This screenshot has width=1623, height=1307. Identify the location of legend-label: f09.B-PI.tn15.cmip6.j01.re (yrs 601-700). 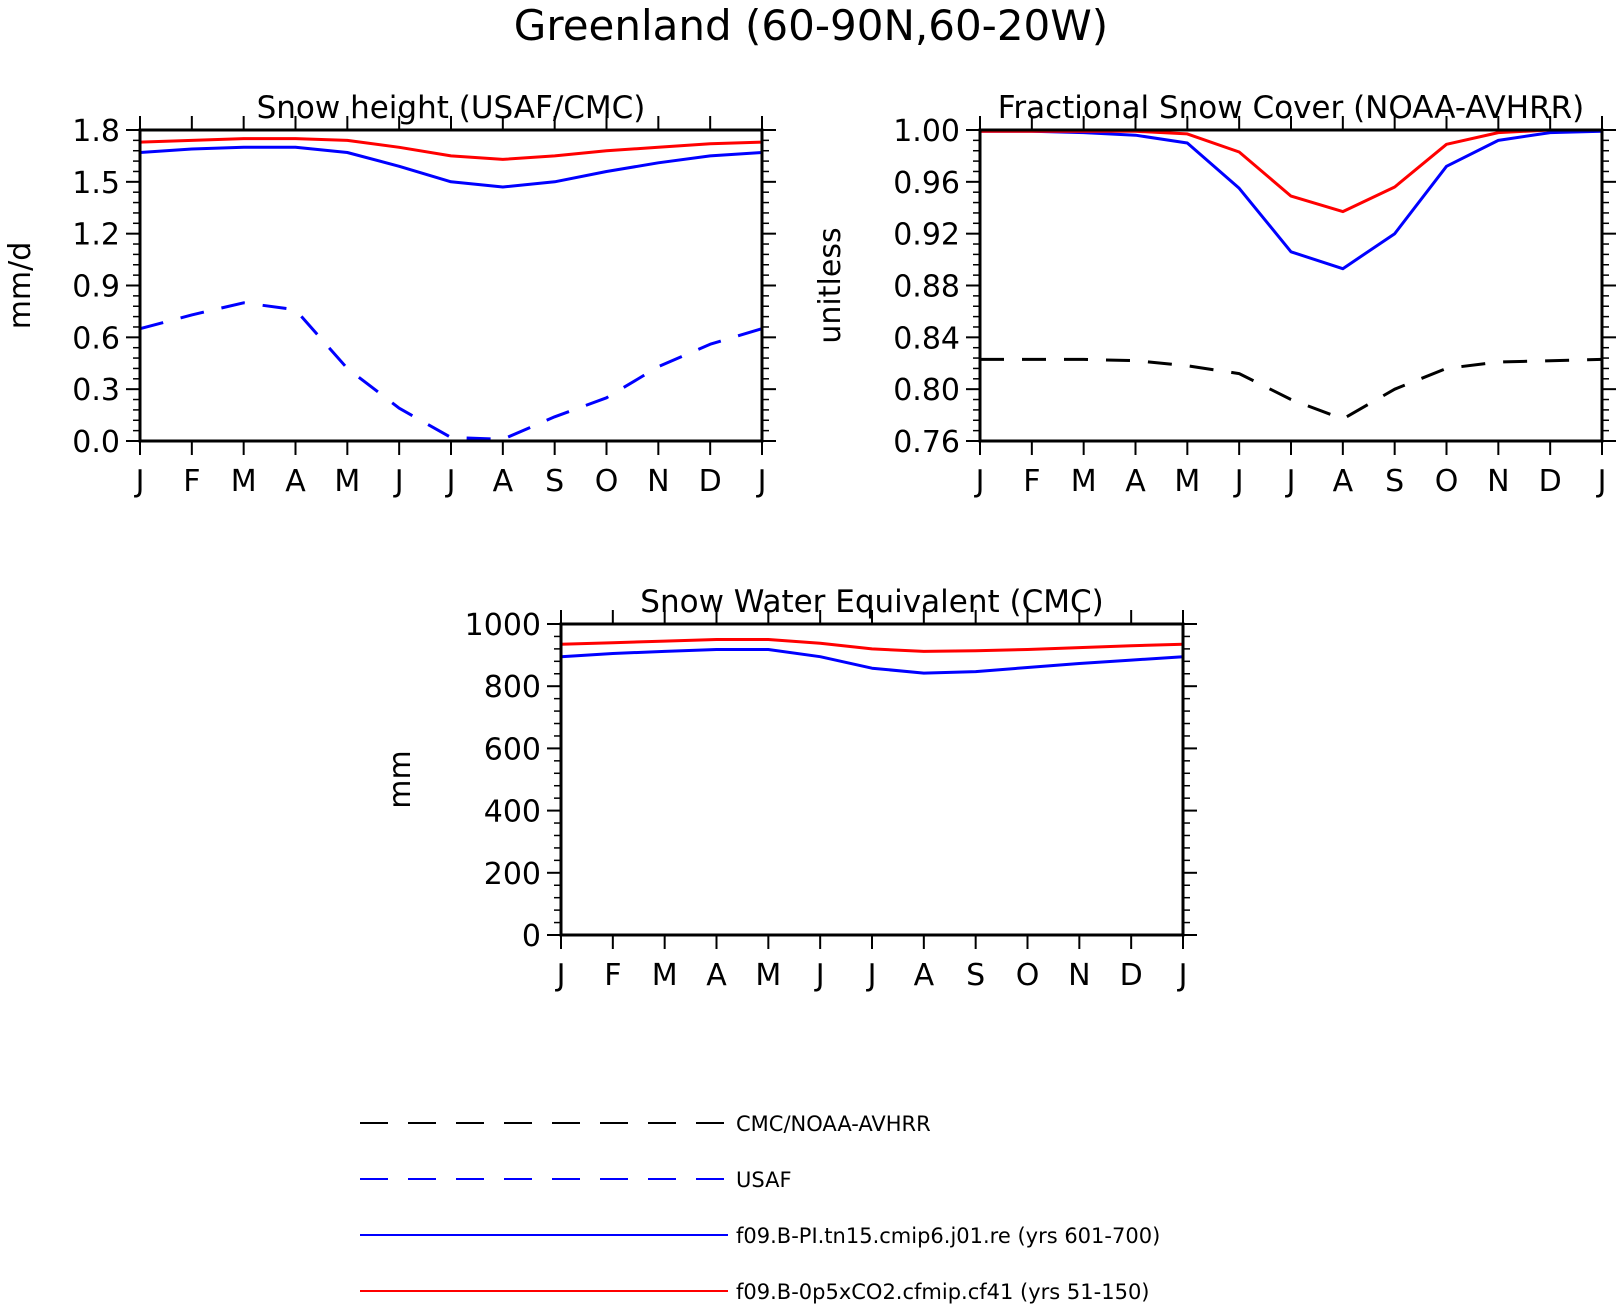
(948, 1236).